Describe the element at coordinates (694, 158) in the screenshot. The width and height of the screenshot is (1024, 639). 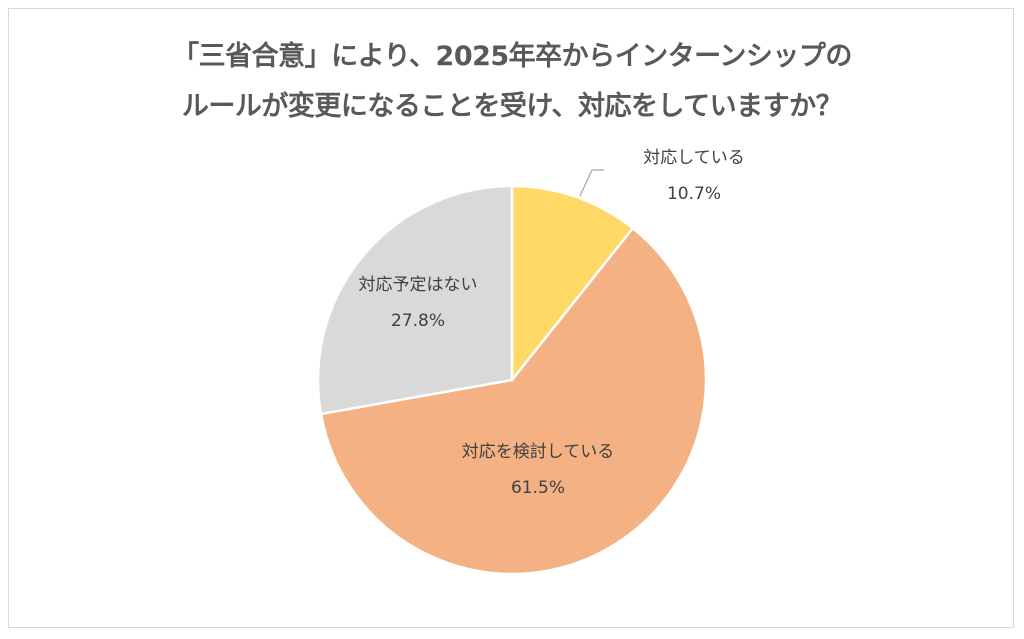
I see `slice-label-0: 対応している` at that location.